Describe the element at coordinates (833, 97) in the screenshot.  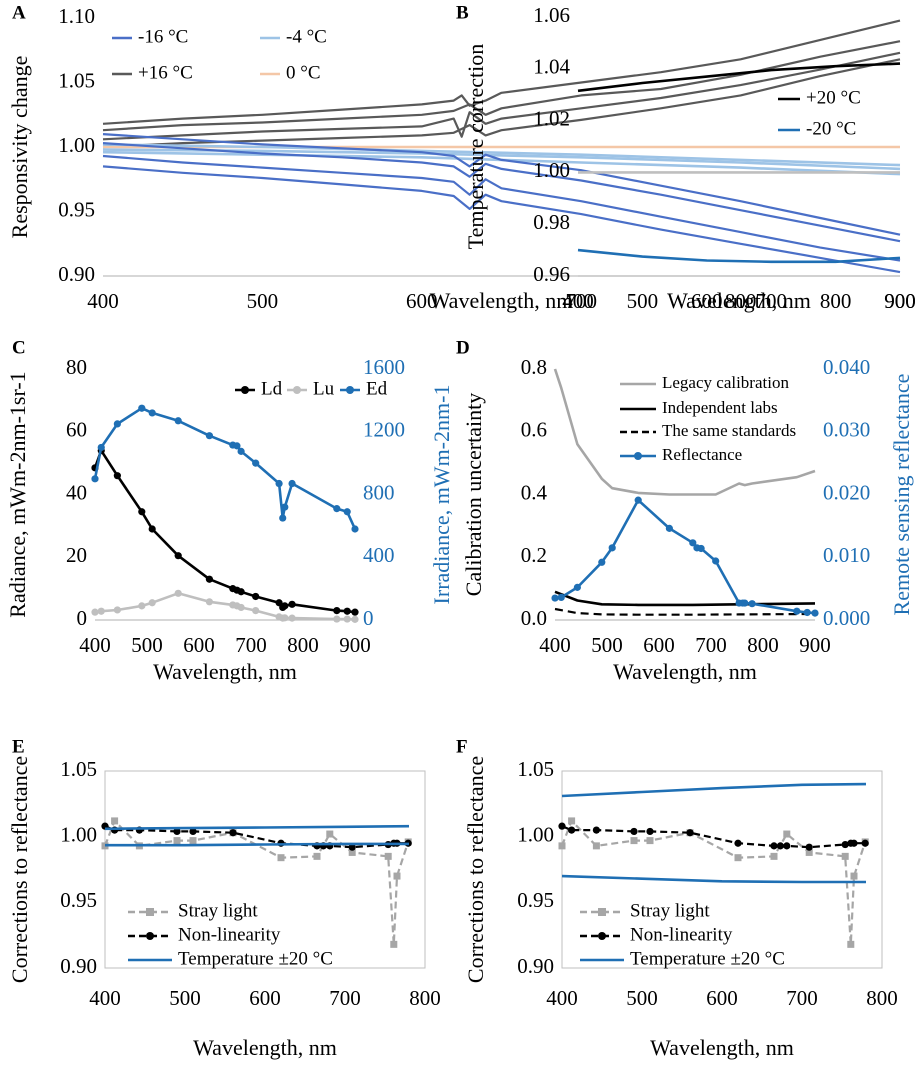
I see `legend-label: +20 °C` at that location.